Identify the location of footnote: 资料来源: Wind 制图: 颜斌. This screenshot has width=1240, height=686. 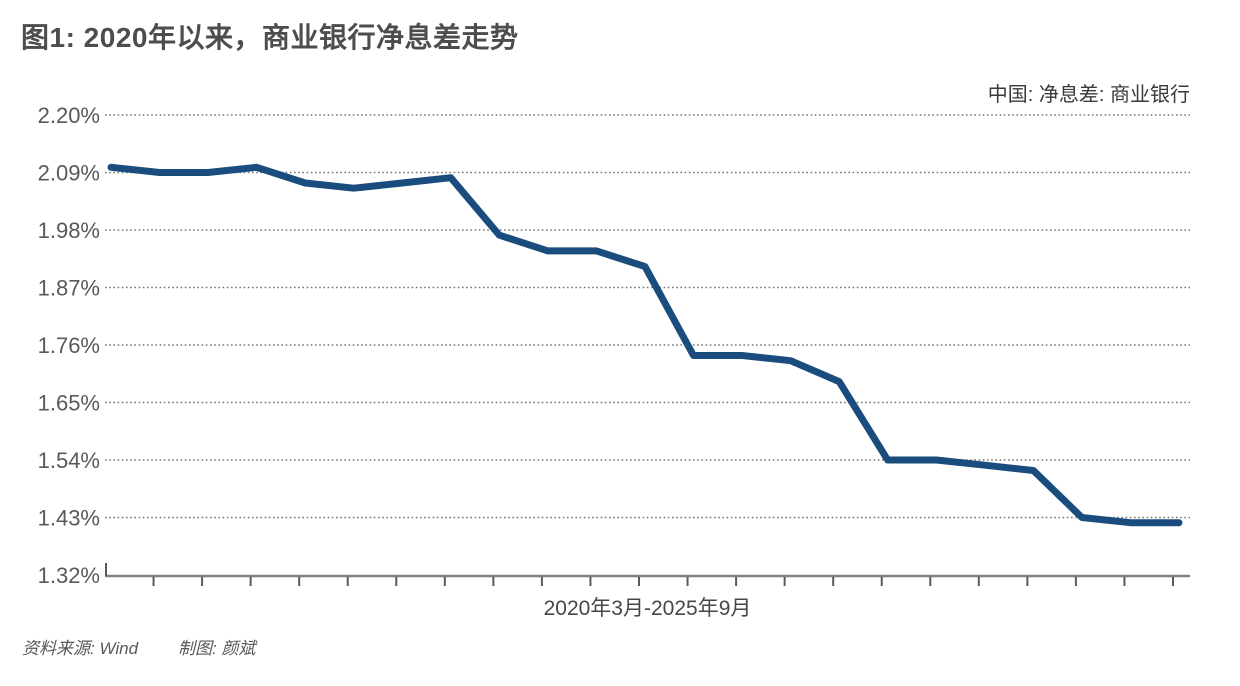
(138, 646).